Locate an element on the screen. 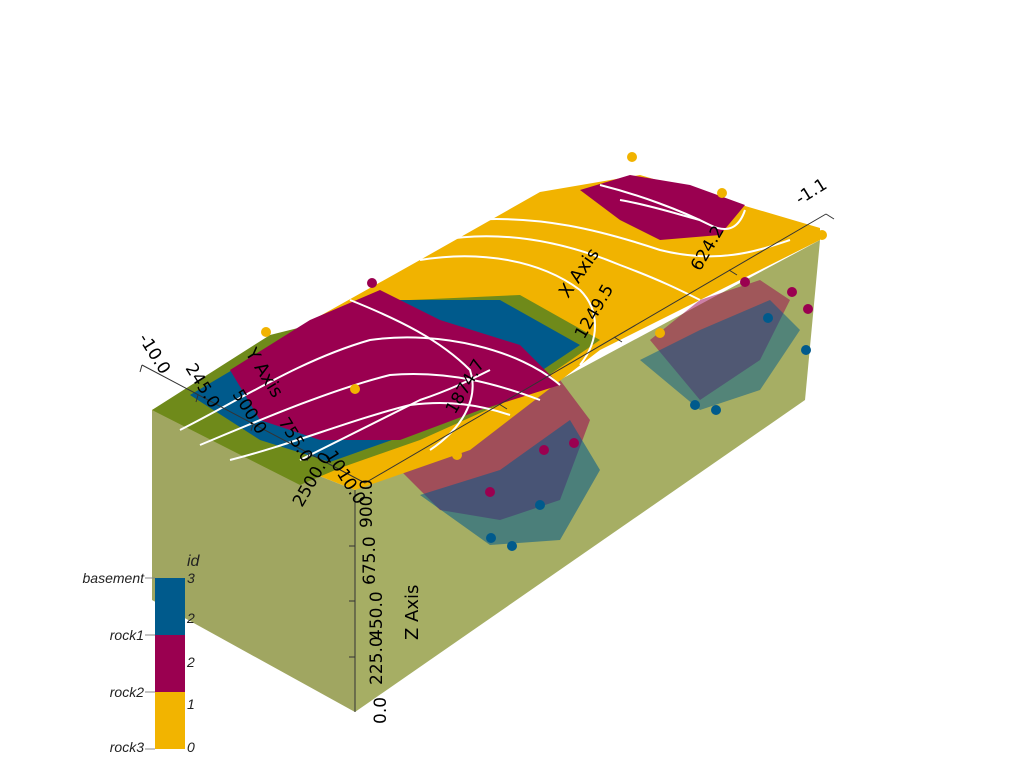 The height and width of the screenshot is (768, 1024). legend-connectors is located at coordinates (150, 663).